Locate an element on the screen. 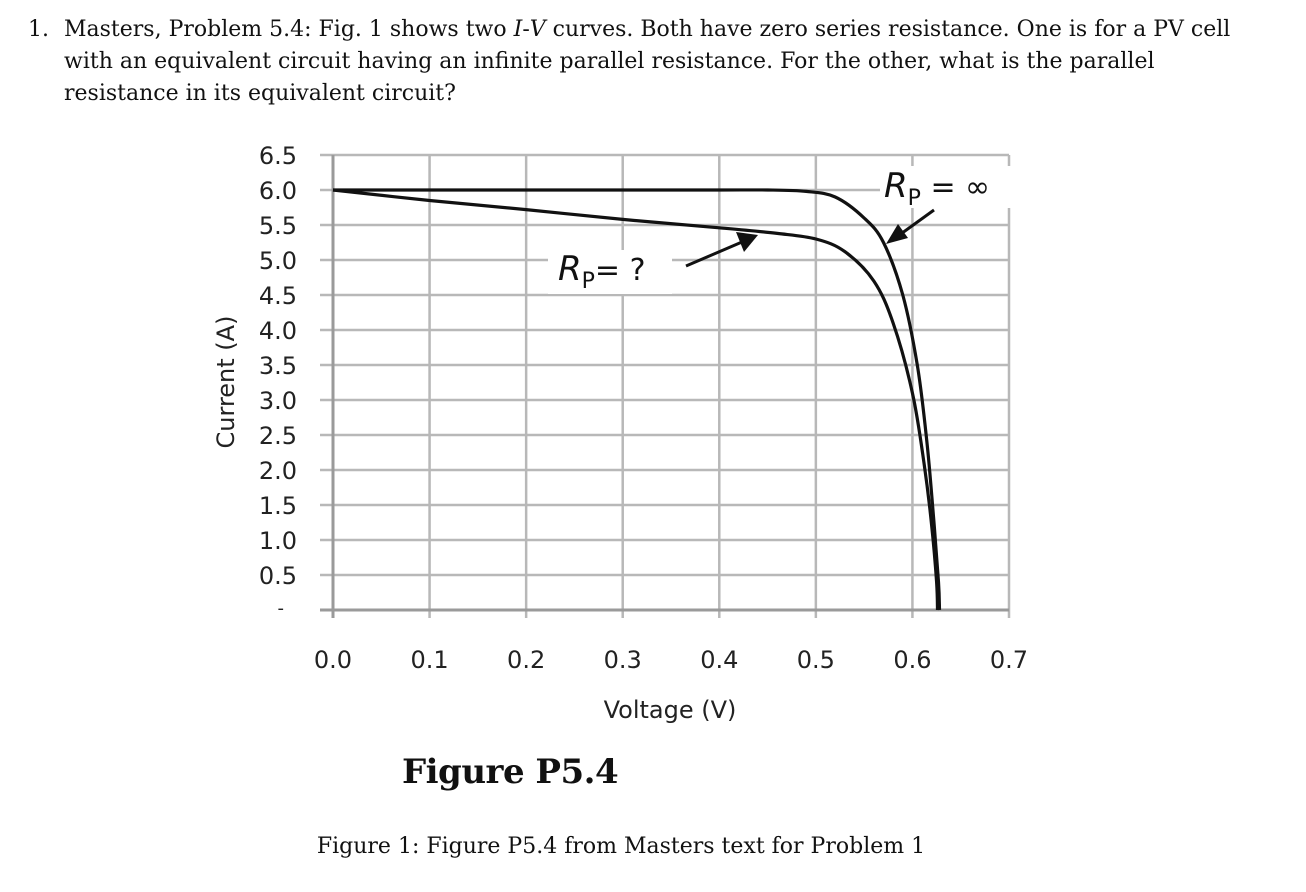  x-tick-label: 0.2 is located at coordinates (526, 660).